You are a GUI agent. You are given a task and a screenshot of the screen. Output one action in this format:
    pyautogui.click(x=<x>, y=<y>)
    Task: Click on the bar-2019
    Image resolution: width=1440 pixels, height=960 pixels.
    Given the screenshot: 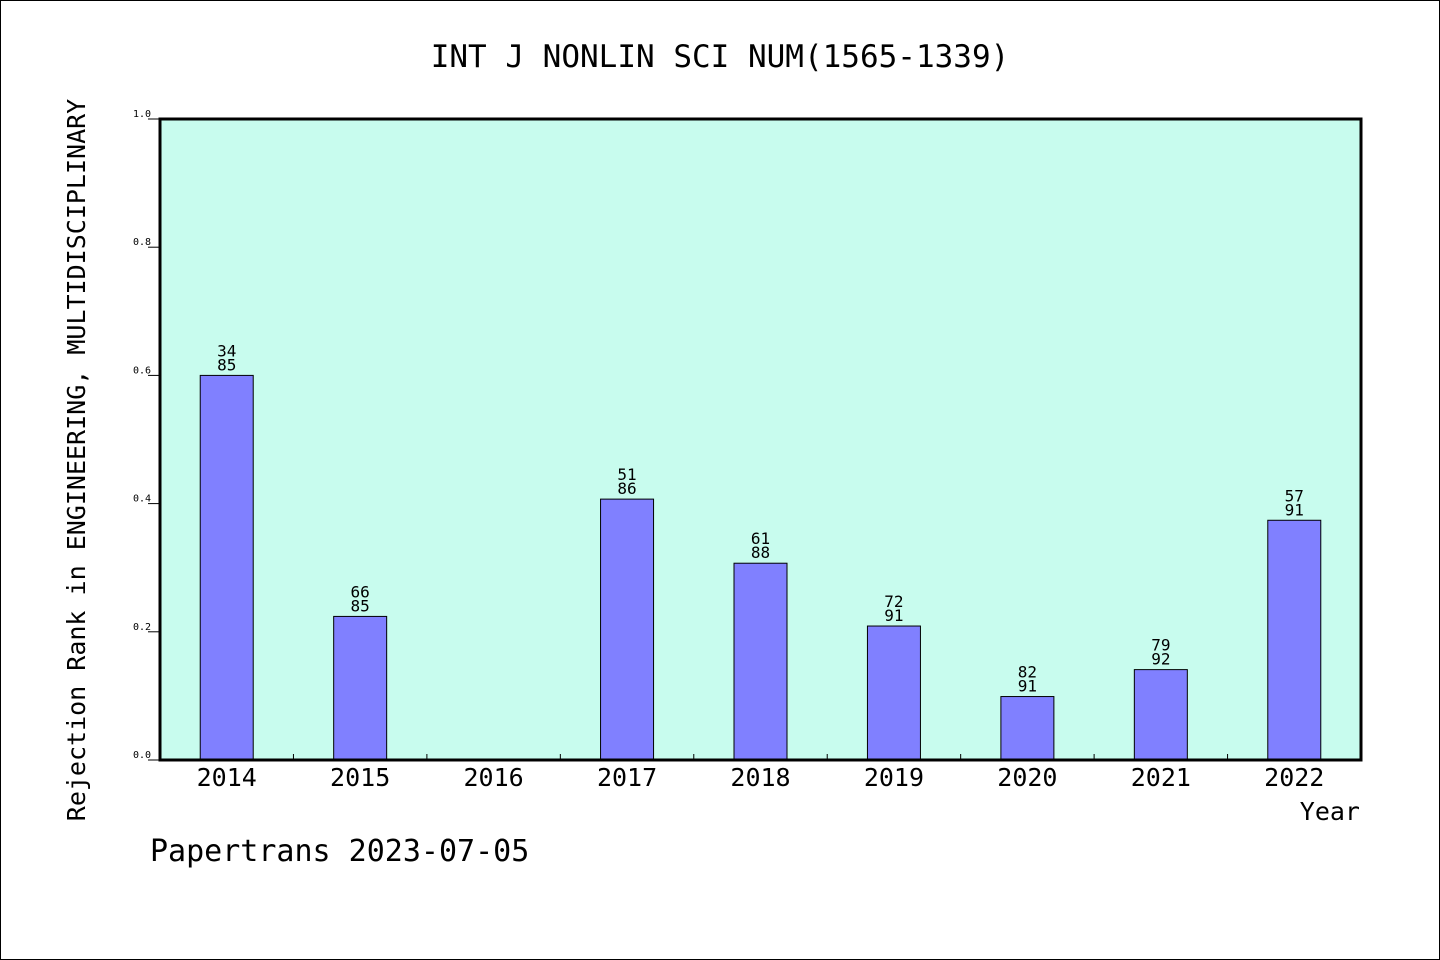 What is the action you would take?
    pyautogui.click(x=893, y=693)
    